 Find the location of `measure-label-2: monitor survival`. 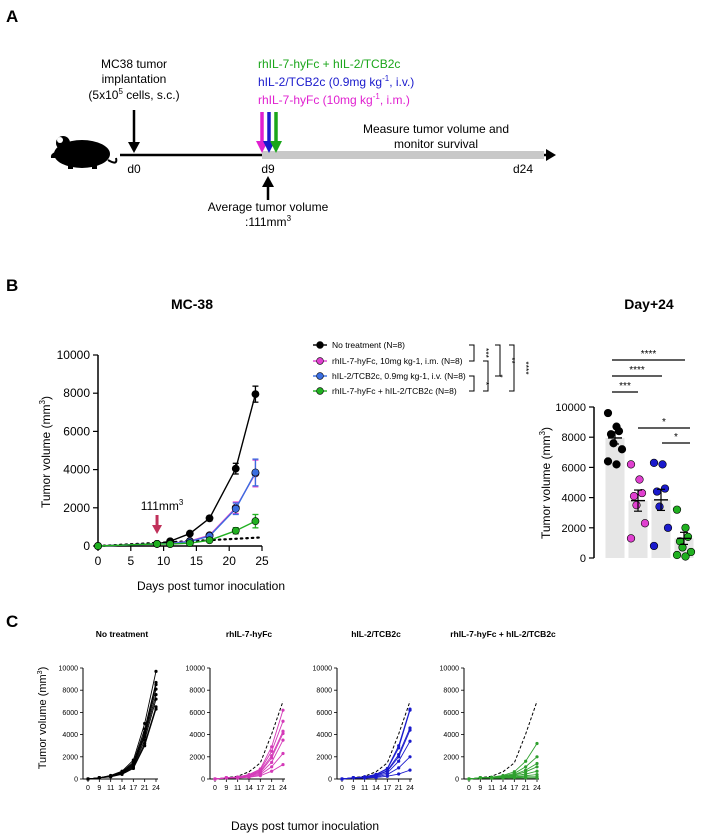

measure-label-2: monitor survival is located at coordinates (436, 144).